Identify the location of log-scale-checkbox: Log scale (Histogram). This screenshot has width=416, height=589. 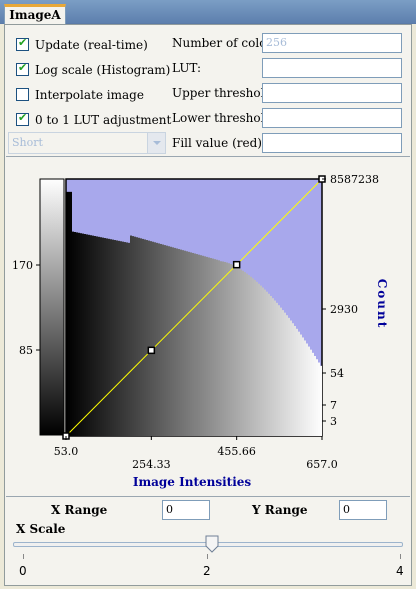
(96, 71).